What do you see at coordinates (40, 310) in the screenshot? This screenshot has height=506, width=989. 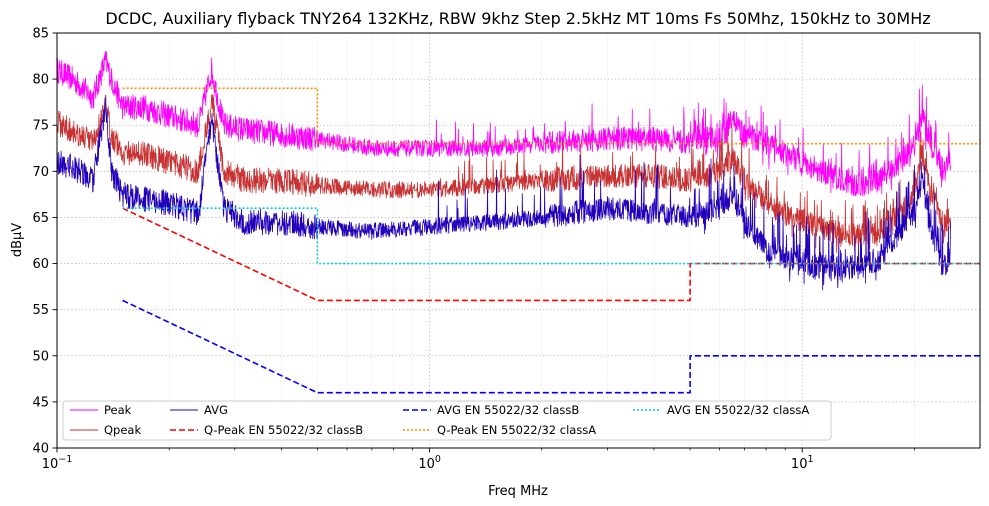 I see `y-tick-label: 55` at bounding box center [40, 310].